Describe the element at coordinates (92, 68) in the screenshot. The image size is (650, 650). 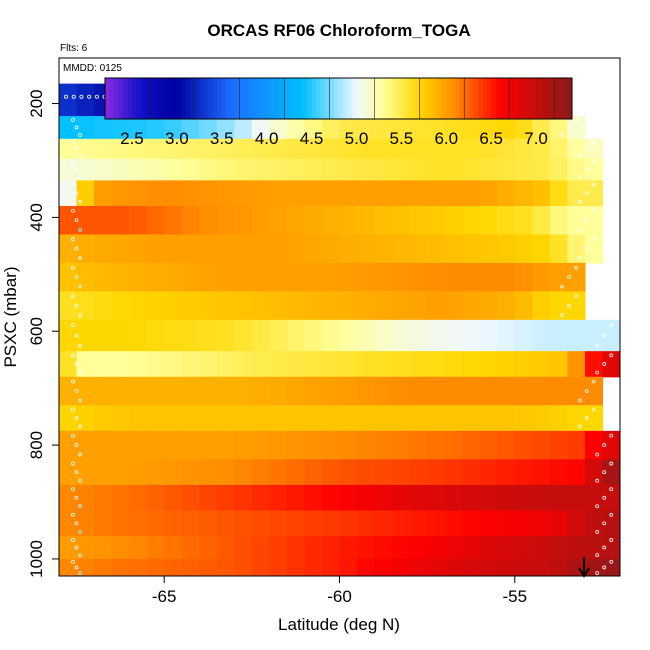
I see `date-label: MMDD: 0125` at that location.